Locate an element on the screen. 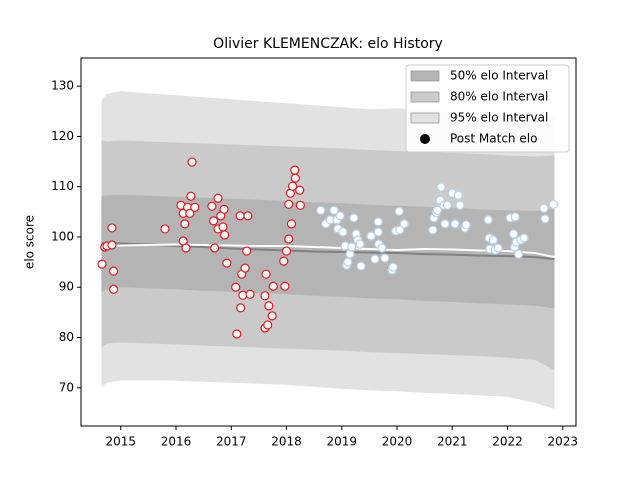 This screenshot has width=640, height=480. x-tick-label: 2015 is located at coordinates (121, 442).